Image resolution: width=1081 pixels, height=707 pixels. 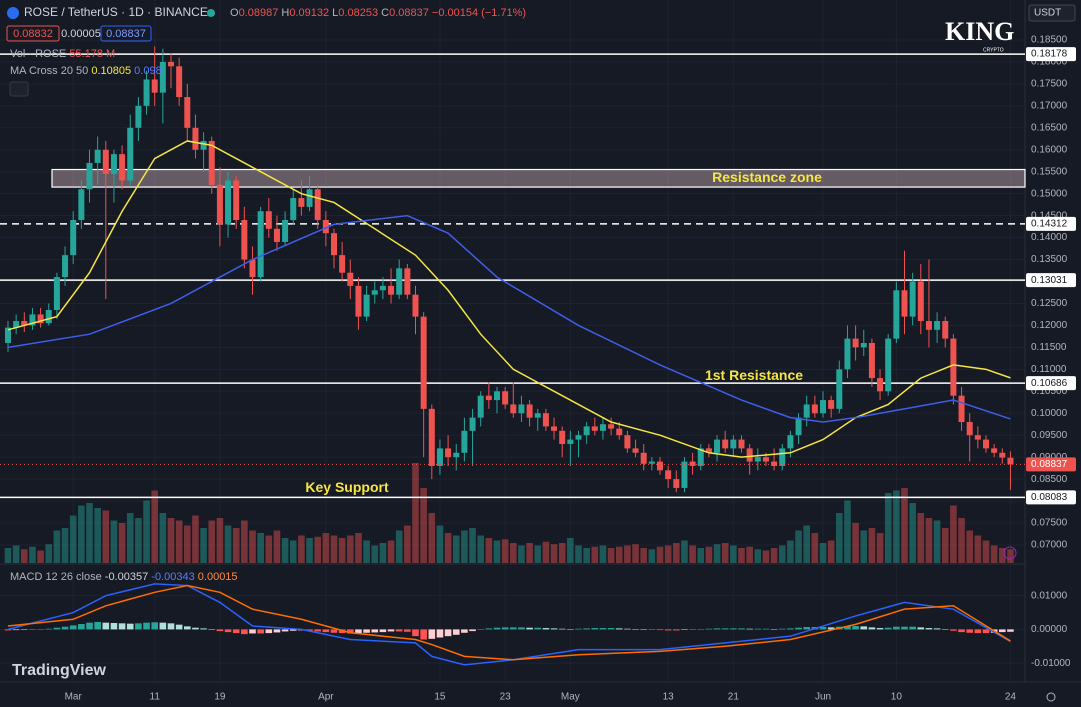 What do you see at coordinates (767, 177) in the screenshot?
I see `annotation: Resistance zone` at bounding box center [767, 177].